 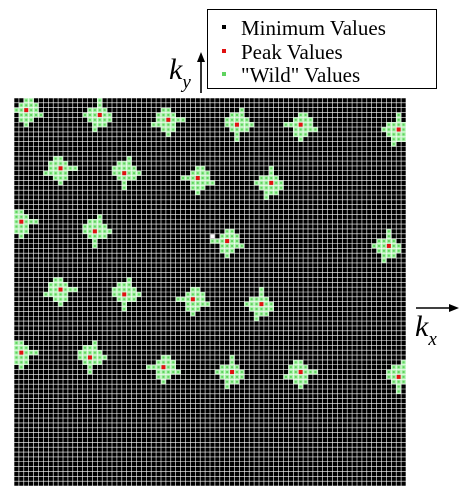 I want to click on legend-entry-peak: Peak Values, so click(x=322, y=52).